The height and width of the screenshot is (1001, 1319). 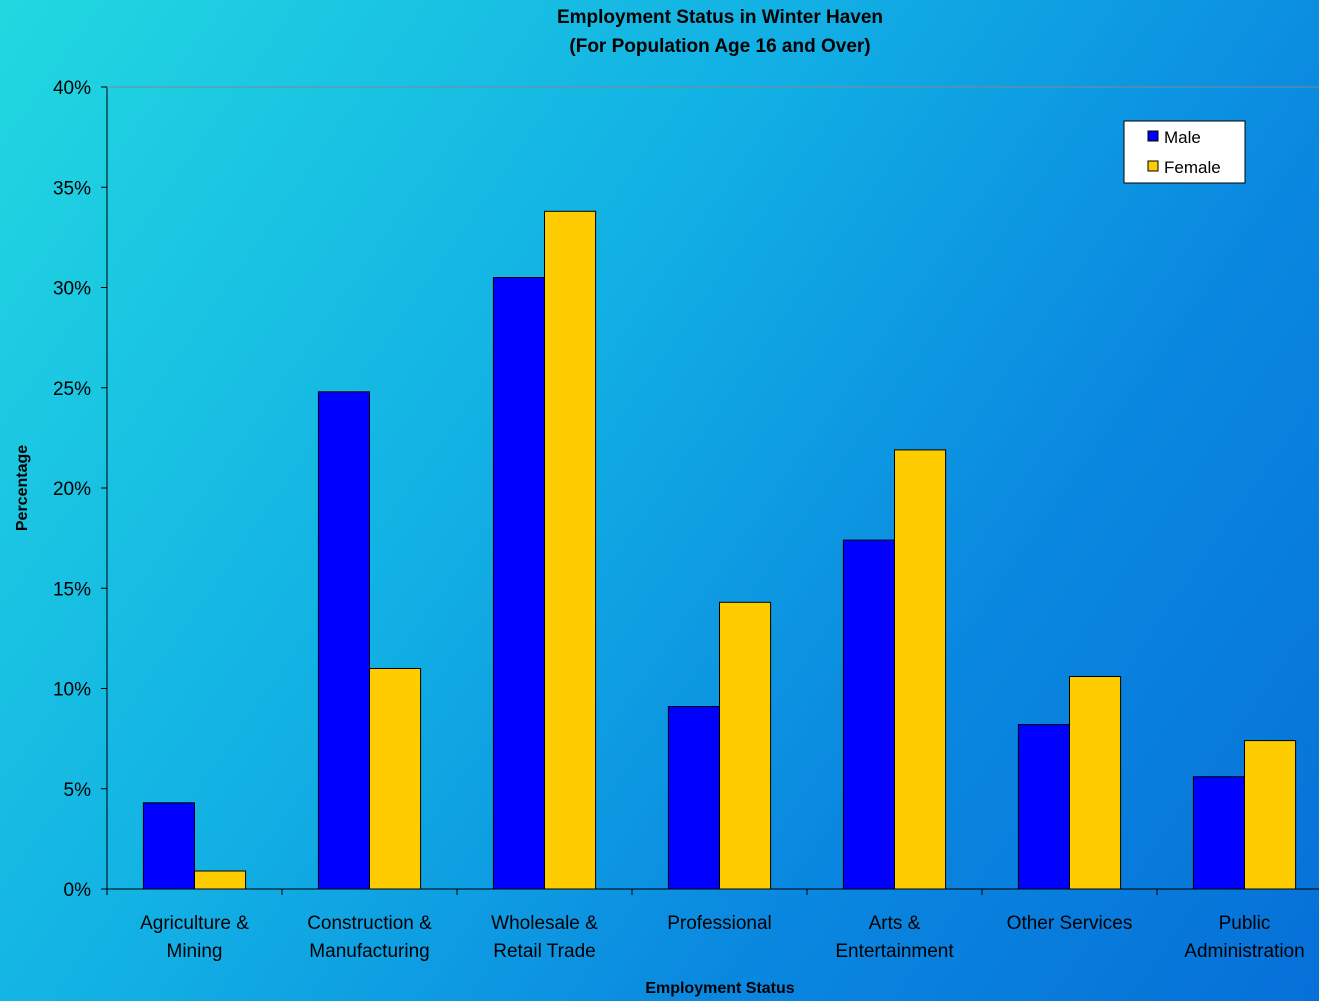 I want to click on legend-swatch-male, so click(x=1153, y=136).